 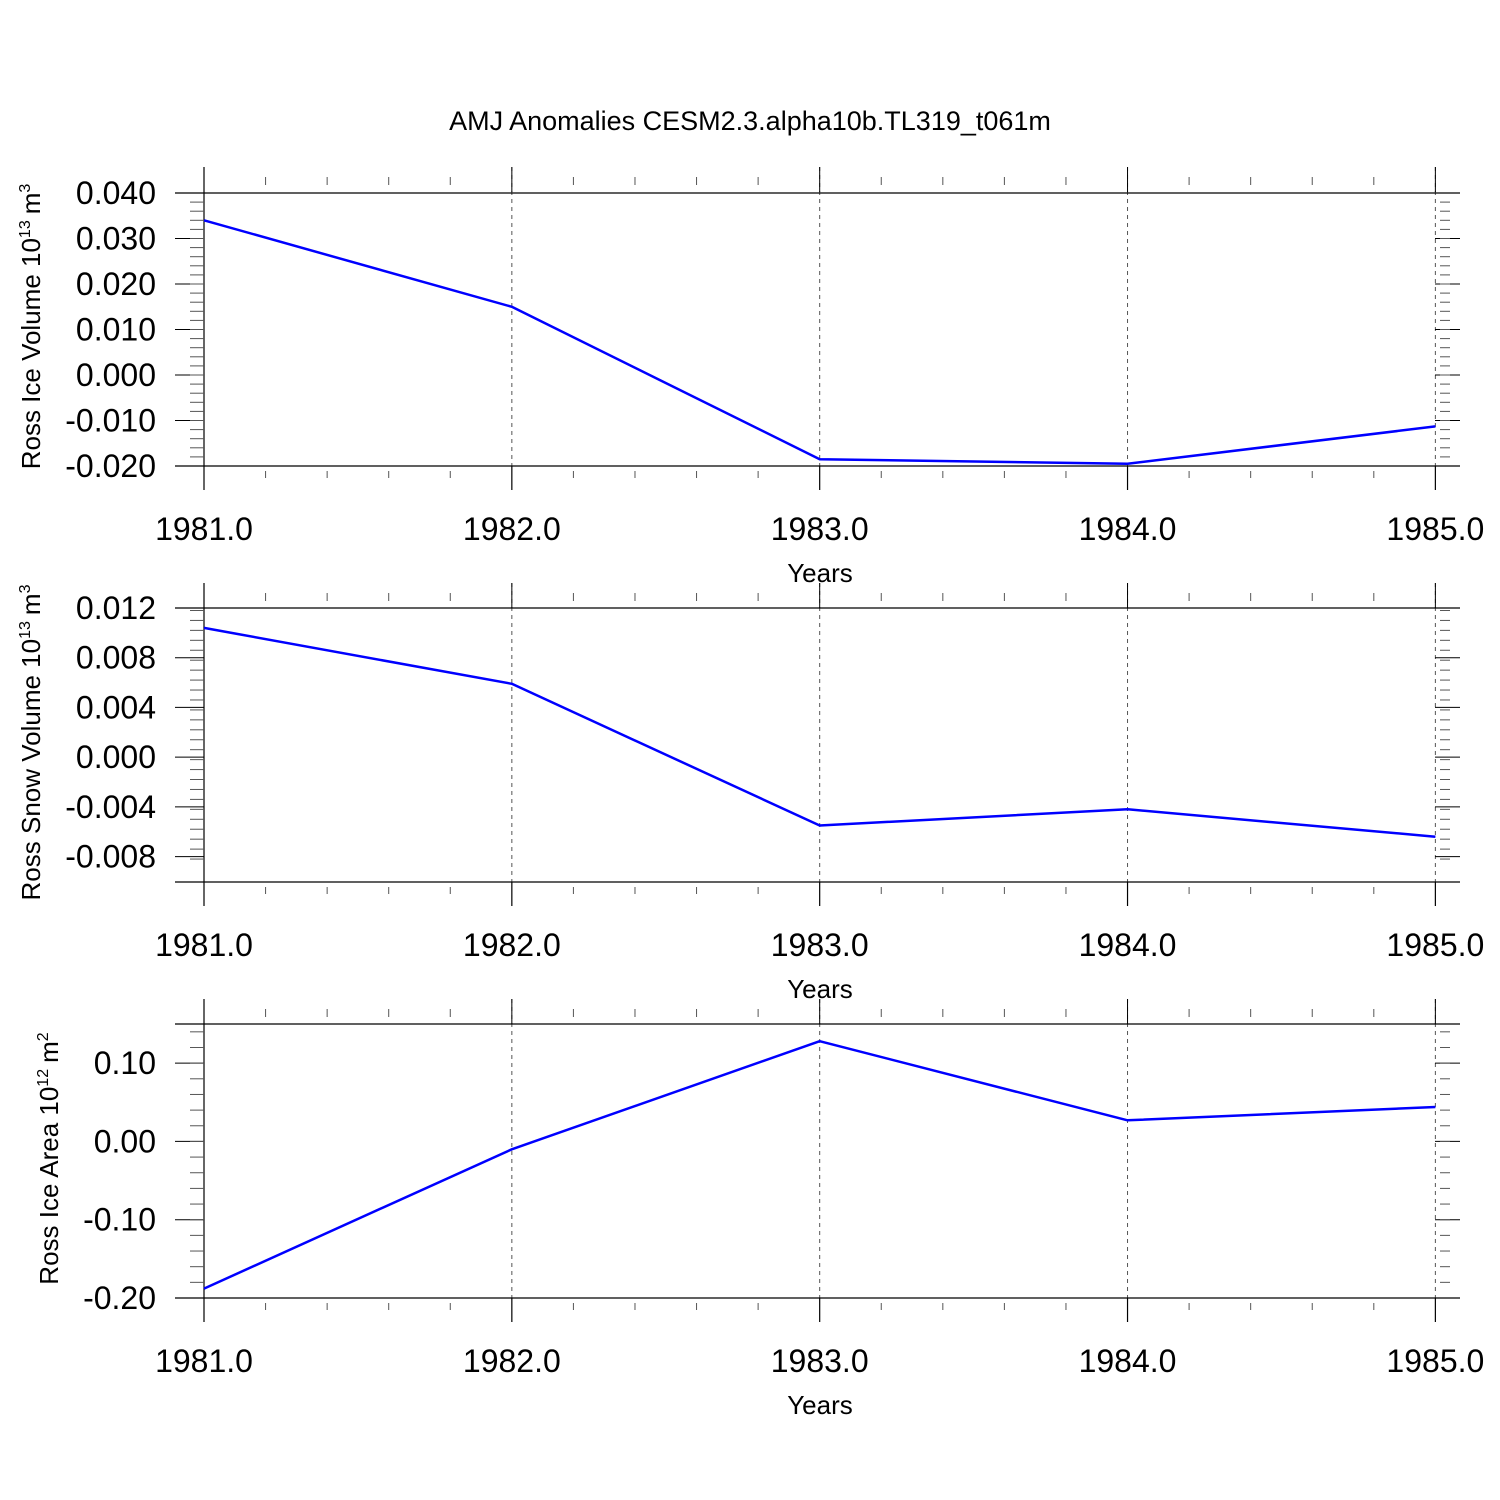 I want to click on y-tick-label: 0.040, so click(x=116, y=193).